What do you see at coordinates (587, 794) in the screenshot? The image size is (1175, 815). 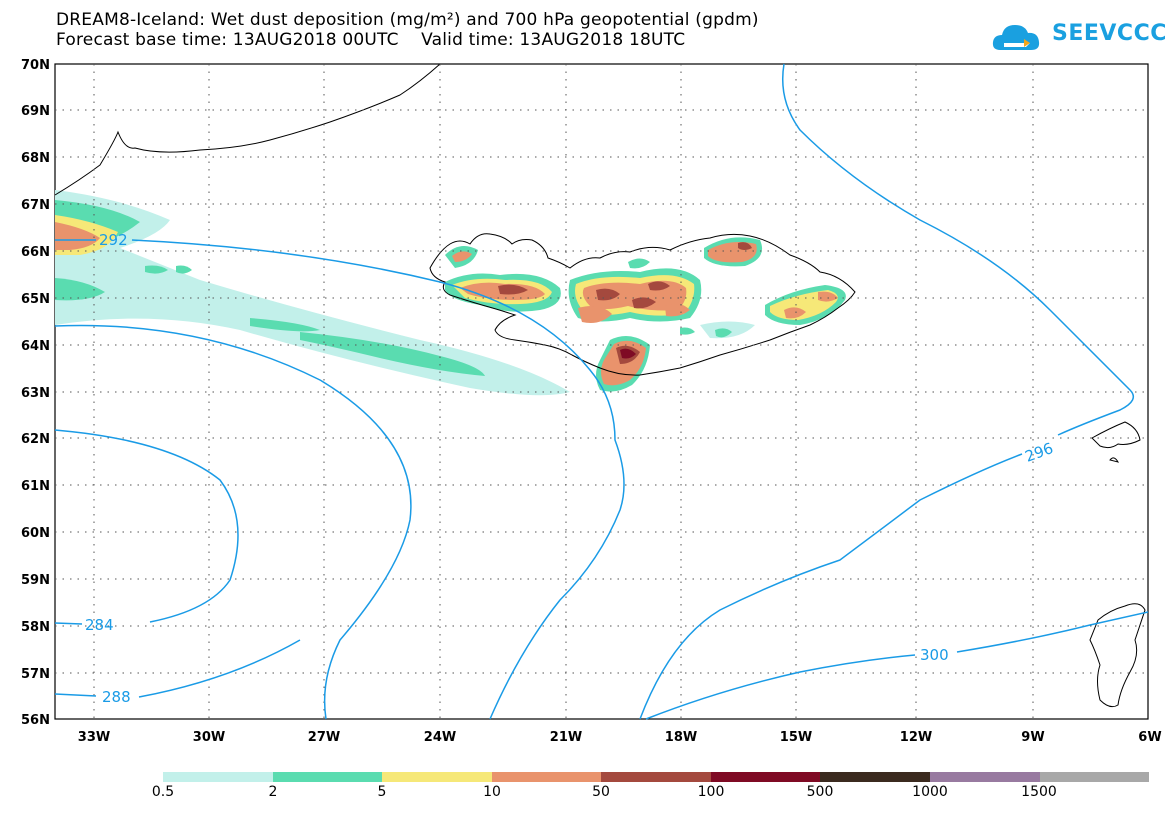 I see `legend-labels: 0.5 2 5 10 50 100 500 1000 1500` at bounding box center [587, 794].